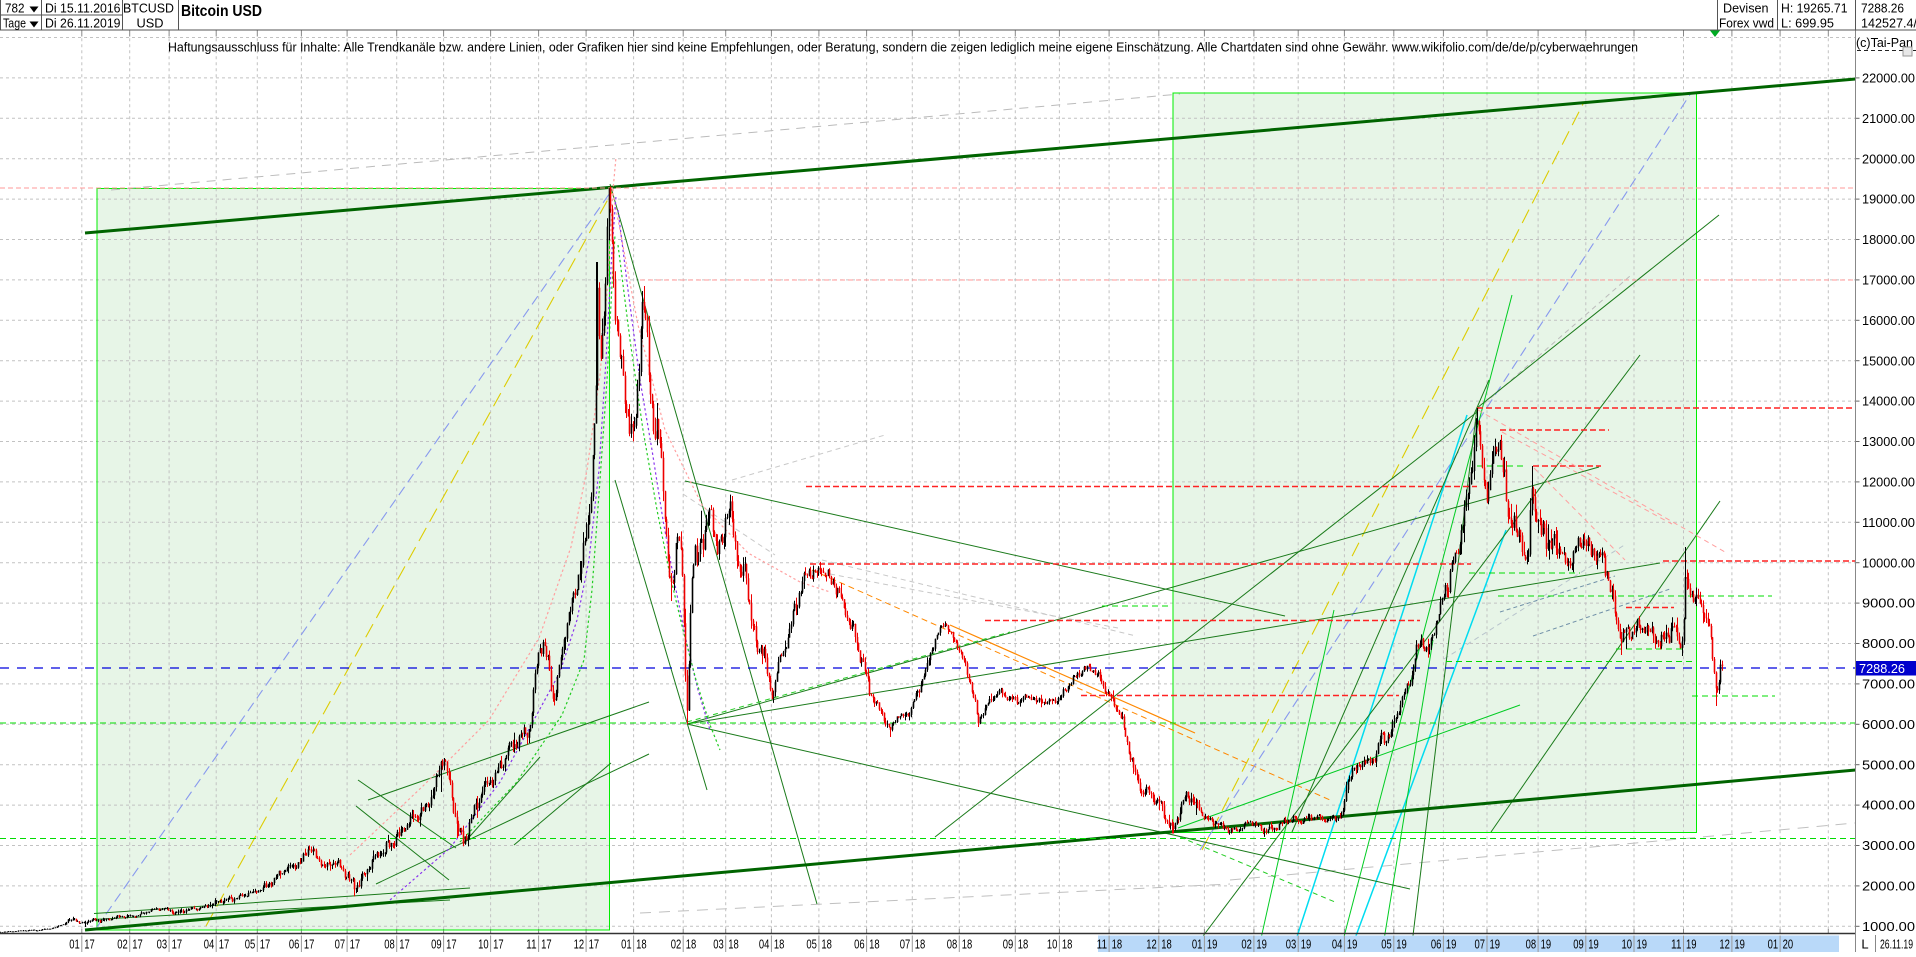  I want to click on svg-text: 16000.00, so click(1888, 320).